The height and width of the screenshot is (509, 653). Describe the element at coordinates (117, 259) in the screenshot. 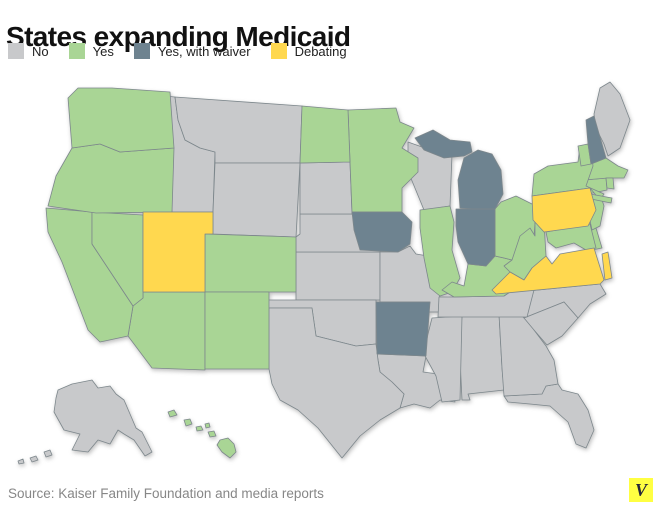

I see `state-nv` at that location.